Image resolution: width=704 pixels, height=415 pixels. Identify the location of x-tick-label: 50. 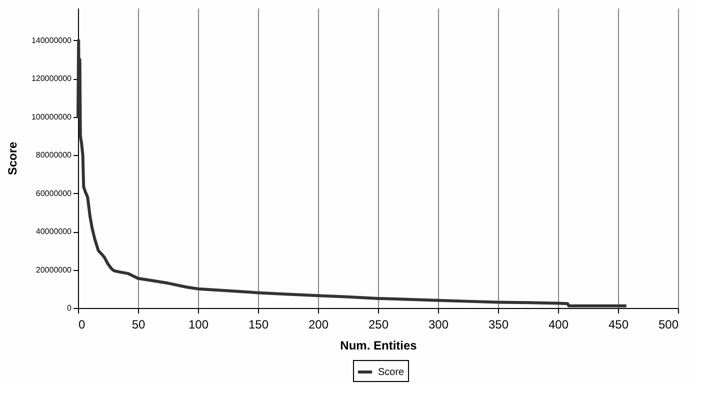
(139, 325).